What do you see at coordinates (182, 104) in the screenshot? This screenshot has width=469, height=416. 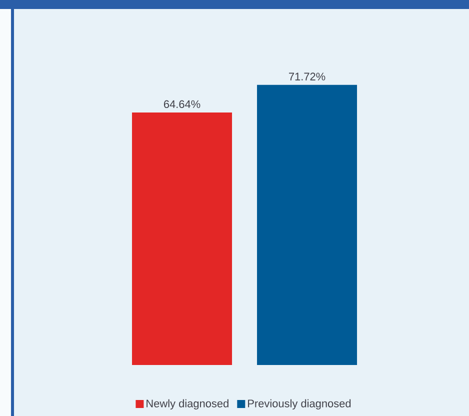 I see `data-label: 64.64%` at bounding box center [182, 104].